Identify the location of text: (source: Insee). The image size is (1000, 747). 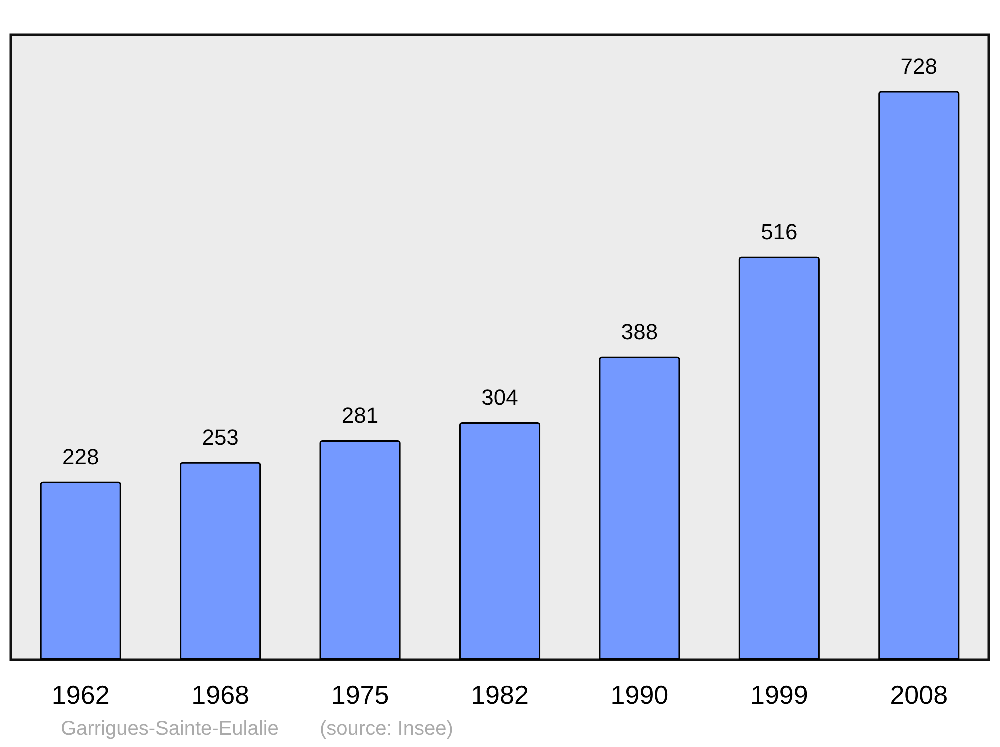
(387, 729).